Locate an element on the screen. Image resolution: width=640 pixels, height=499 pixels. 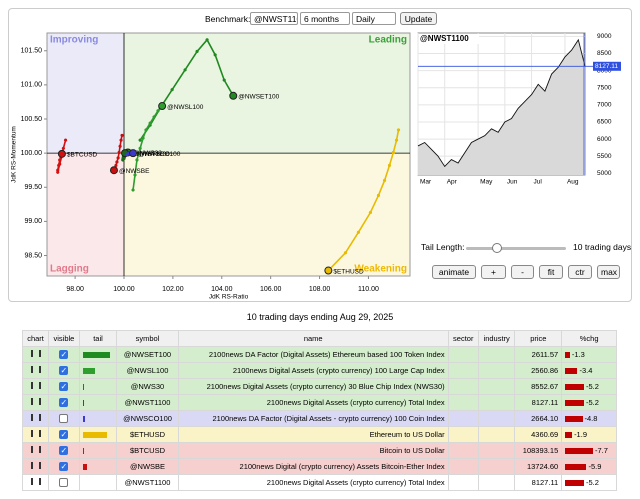
price-cell: 8127.11 is located at coordinates (538, 402).